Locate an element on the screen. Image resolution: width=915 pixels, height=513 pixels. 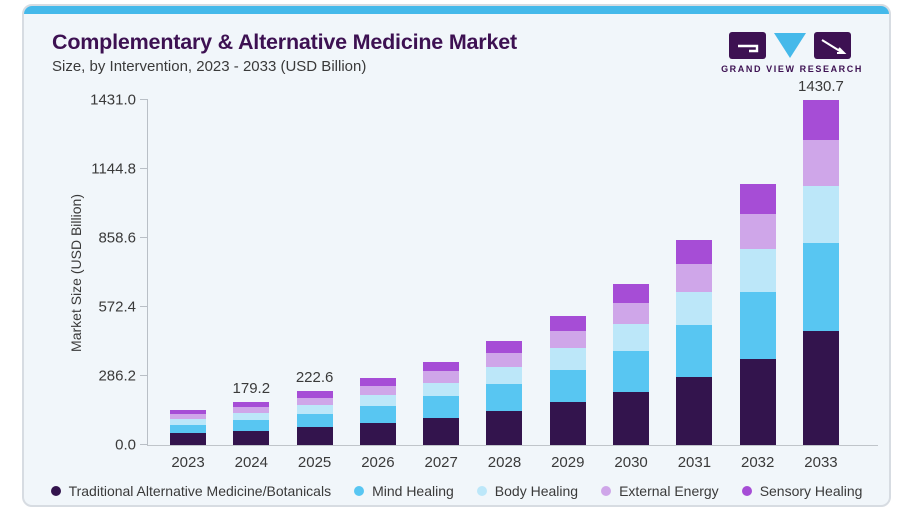
legend-label: Mind Healing is located at coordinates (413, 491).